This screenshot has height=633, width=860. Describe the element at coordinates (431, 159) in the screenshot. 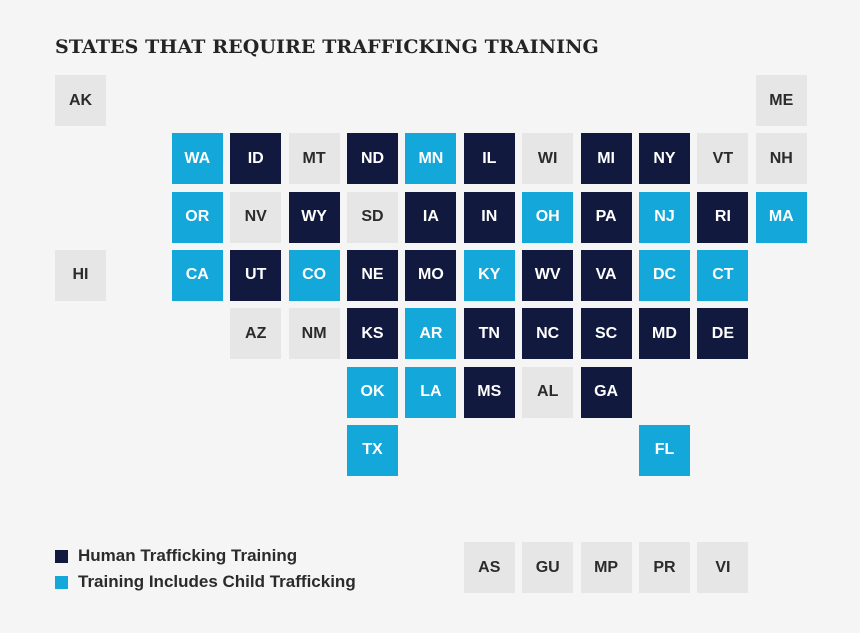

I see `state-tile-mn: MN` at that location.